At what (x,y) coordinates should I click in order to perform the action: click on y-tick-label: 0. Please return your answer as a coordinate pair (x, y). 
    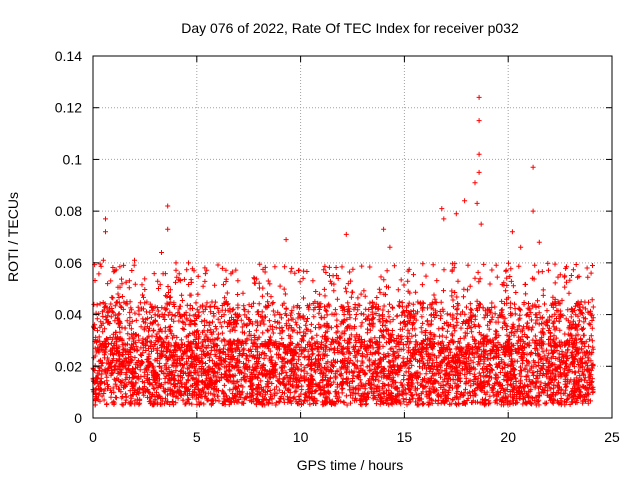
    Looking at the image, I should click on (78, 418).